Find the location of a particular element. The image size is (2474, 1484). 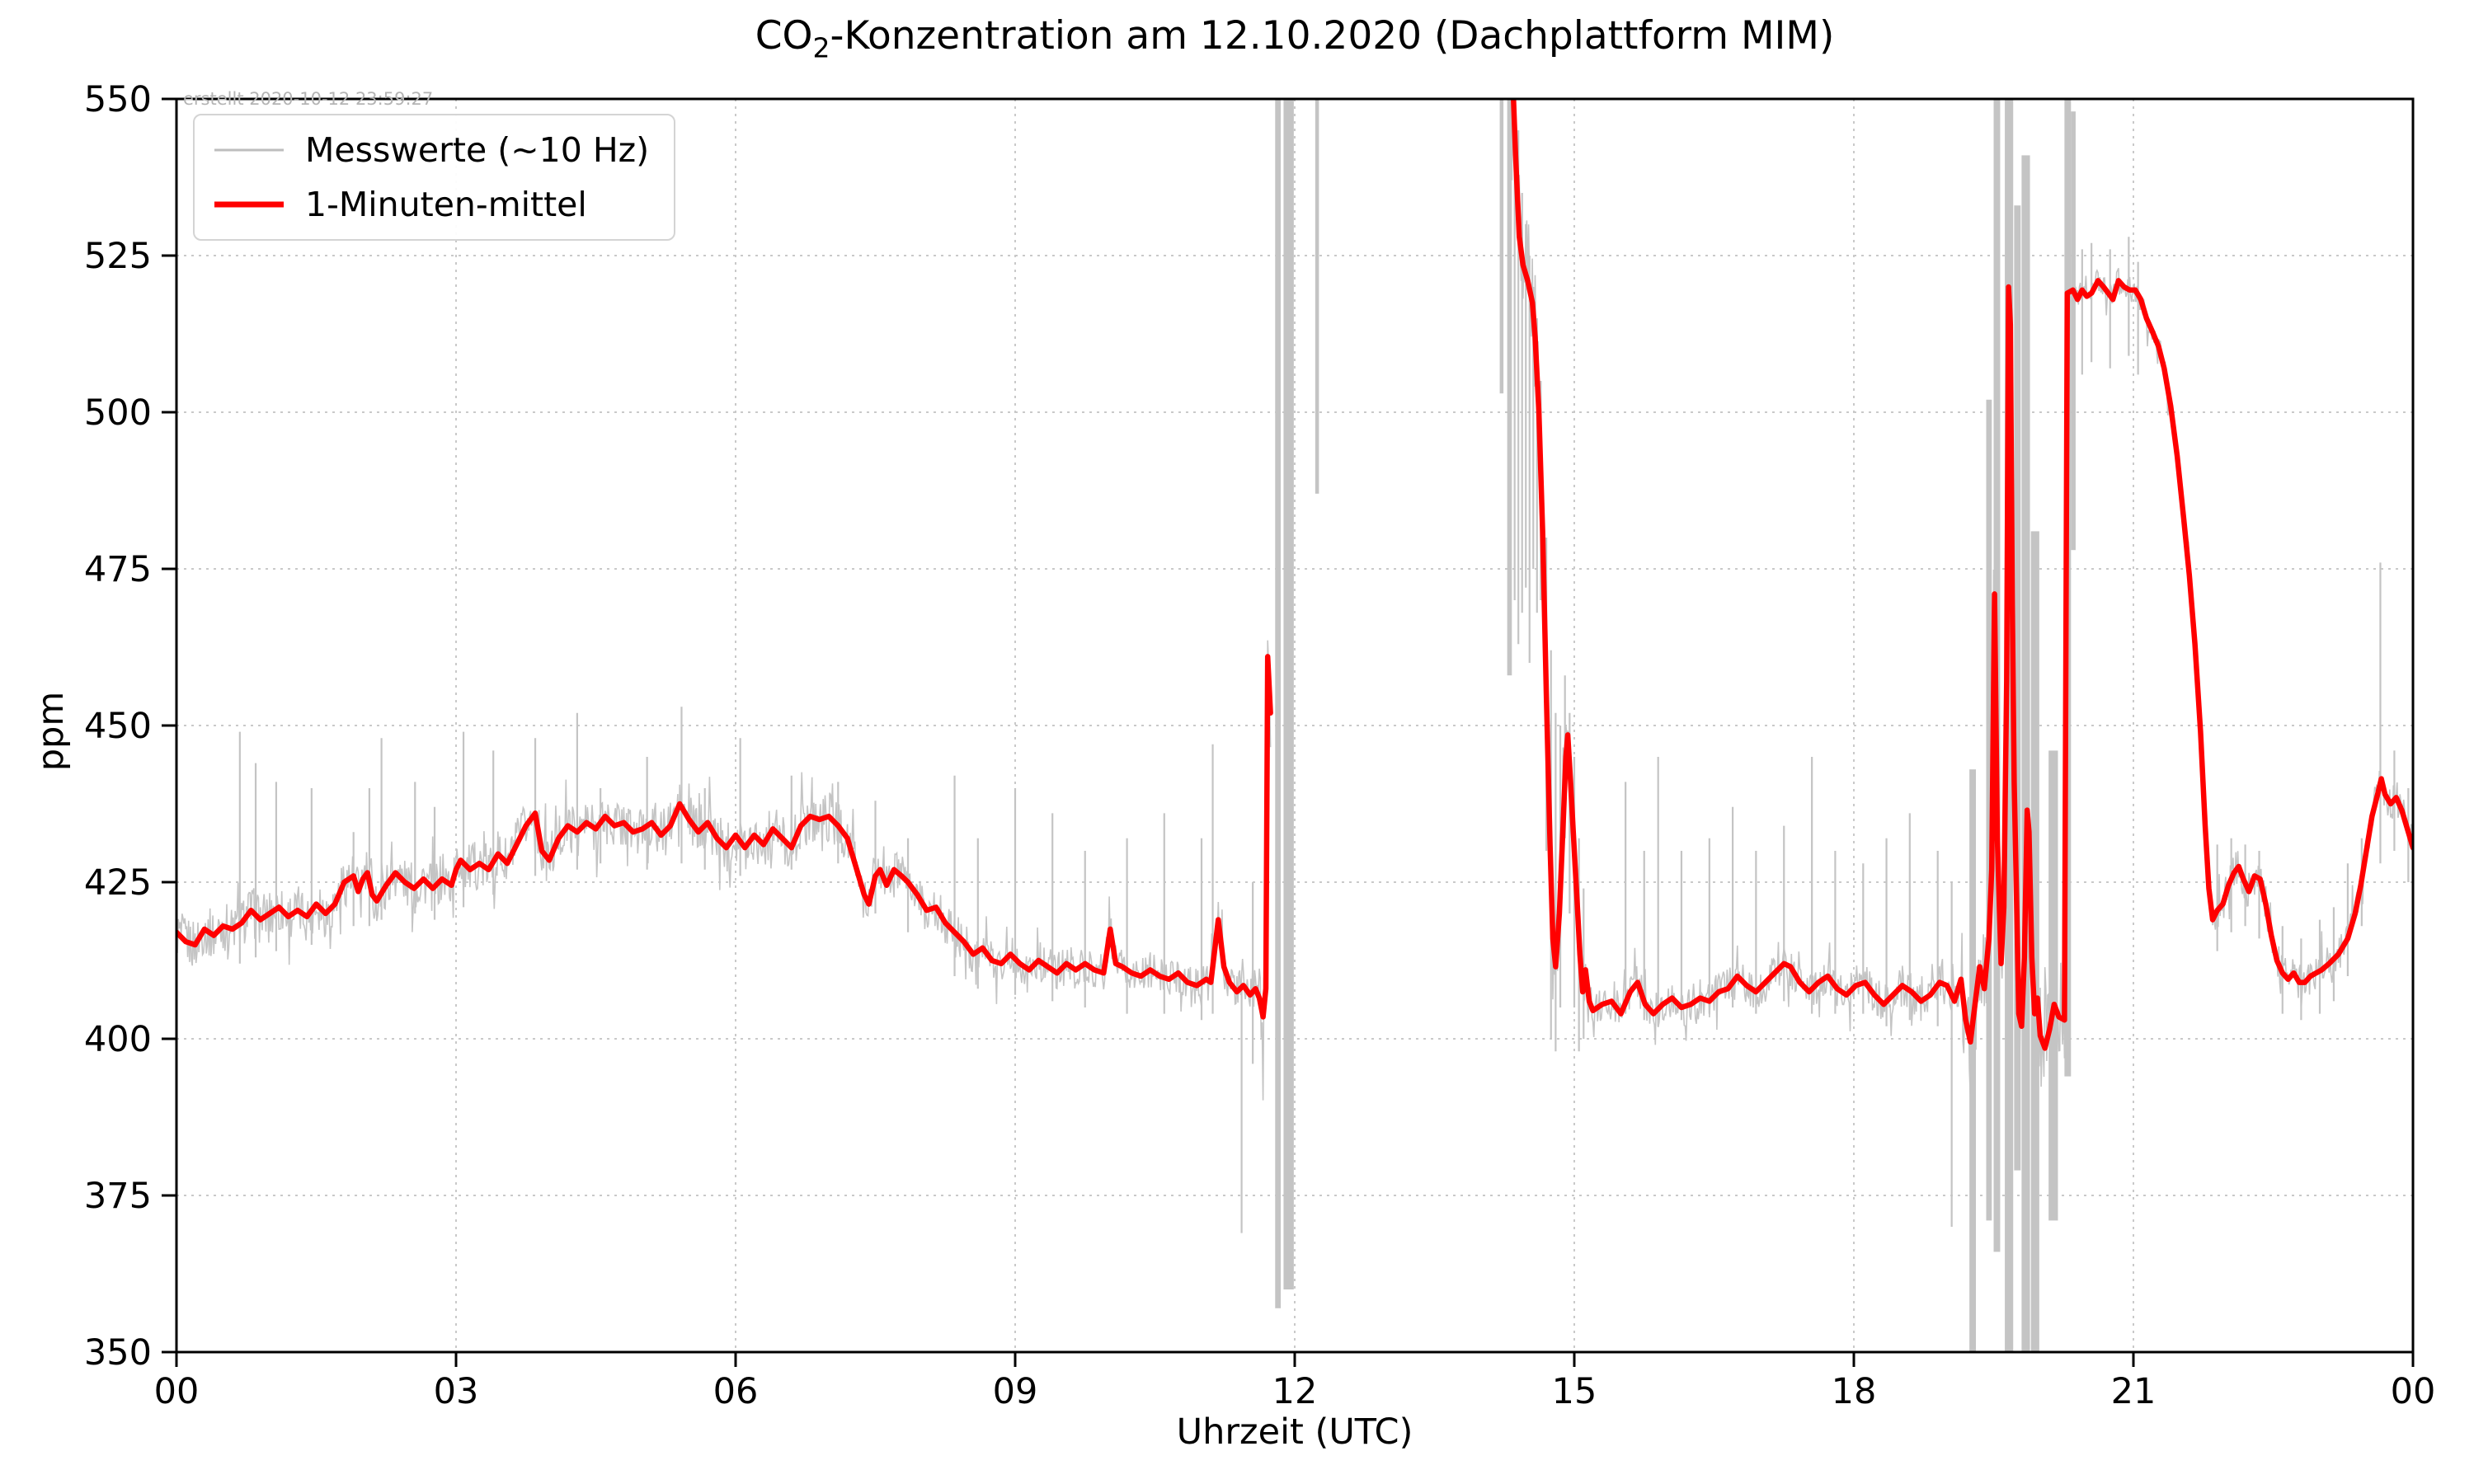

legend-label-minuten-mittel: 1-Minuten-mittel is located at coordinates (446, 204).